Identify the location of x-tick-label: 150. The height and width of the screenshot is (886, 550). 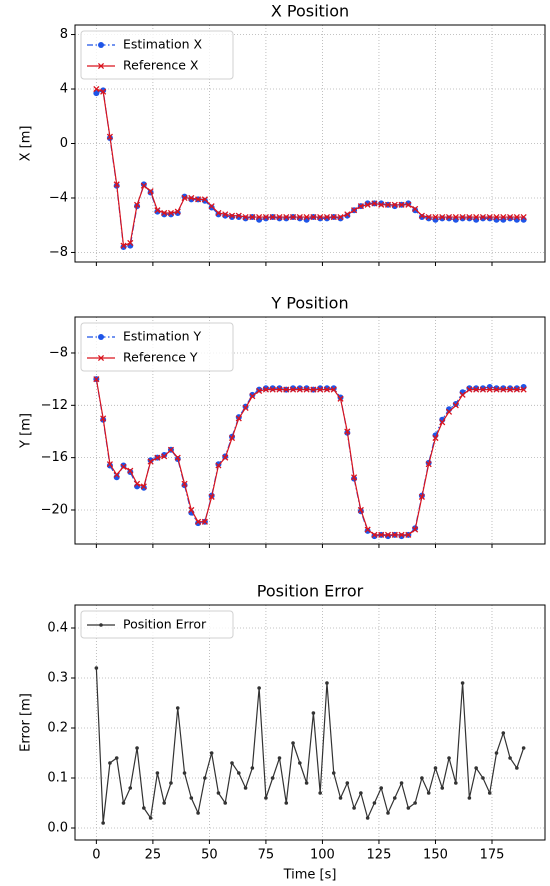
(435, 855).